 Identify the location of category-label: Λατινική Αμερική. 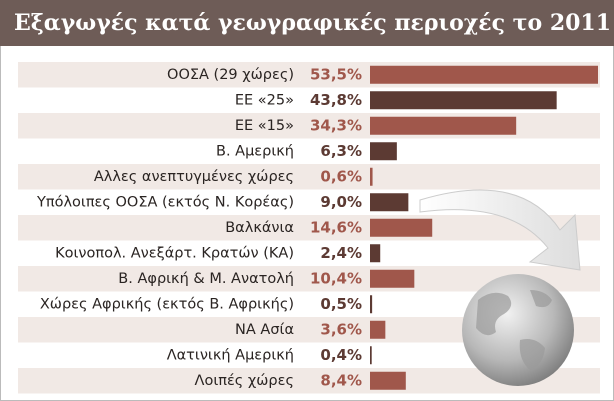
(230, 355).